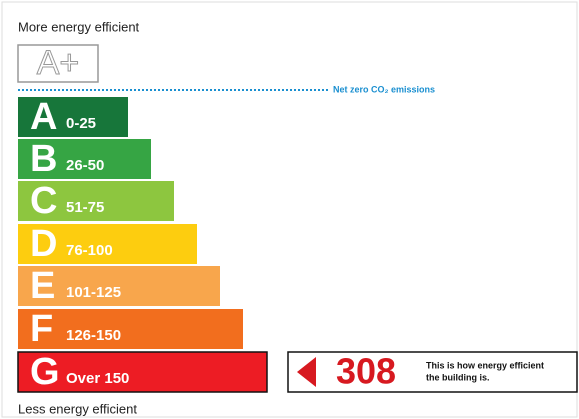 This screenshot has height=419, width=579. I want to click on band-range: 76-100, so click(89, 250).